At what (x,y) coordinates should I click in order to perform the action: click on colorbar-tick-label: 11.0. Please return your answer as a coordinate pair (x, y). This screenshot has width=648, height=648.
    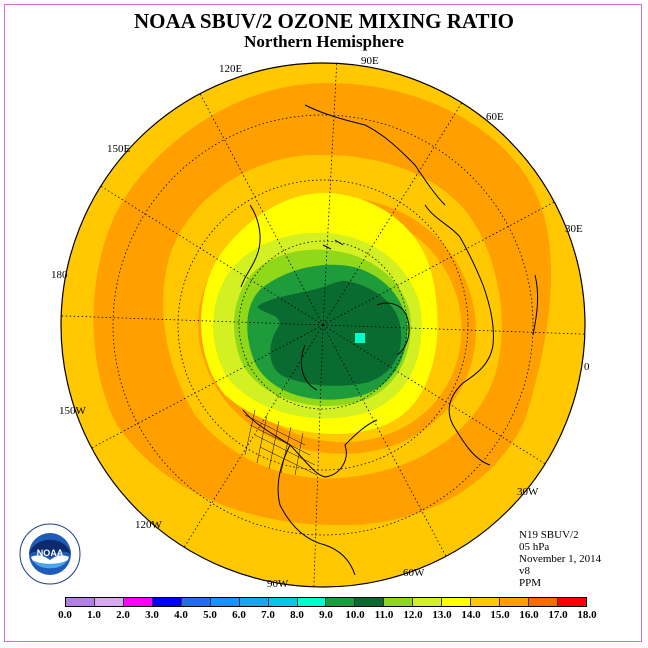
    Looking at the image, I should click on (384, 615).